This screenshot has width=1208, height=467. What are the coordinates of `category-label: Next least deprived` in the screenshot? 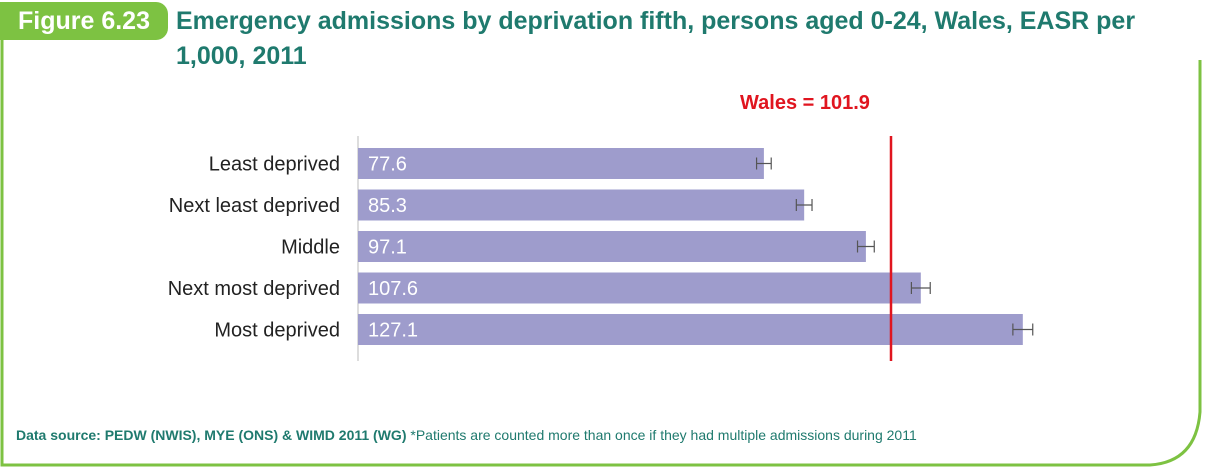 It's located at (254, 206).